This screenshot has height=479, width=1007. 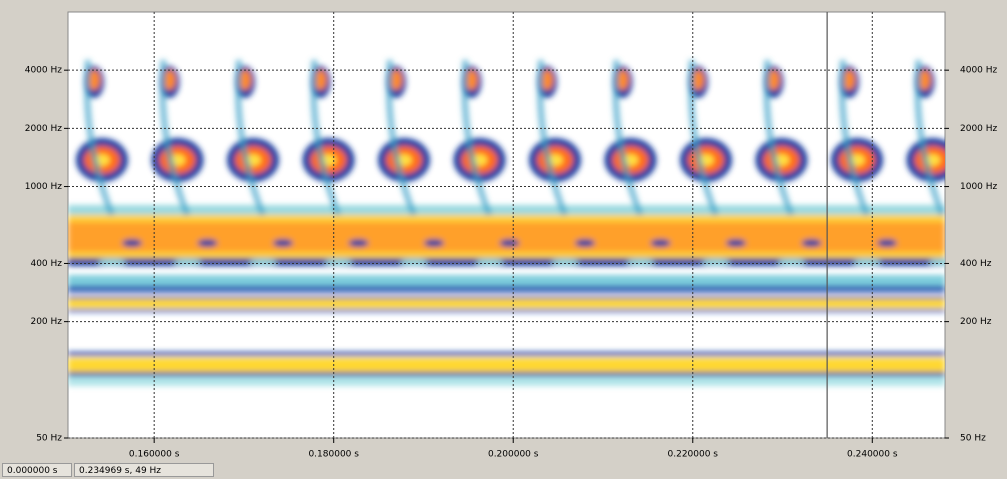 I want to click on status-cursor: 0.234969 s, 49 Hz, so click(x=144, y=470).